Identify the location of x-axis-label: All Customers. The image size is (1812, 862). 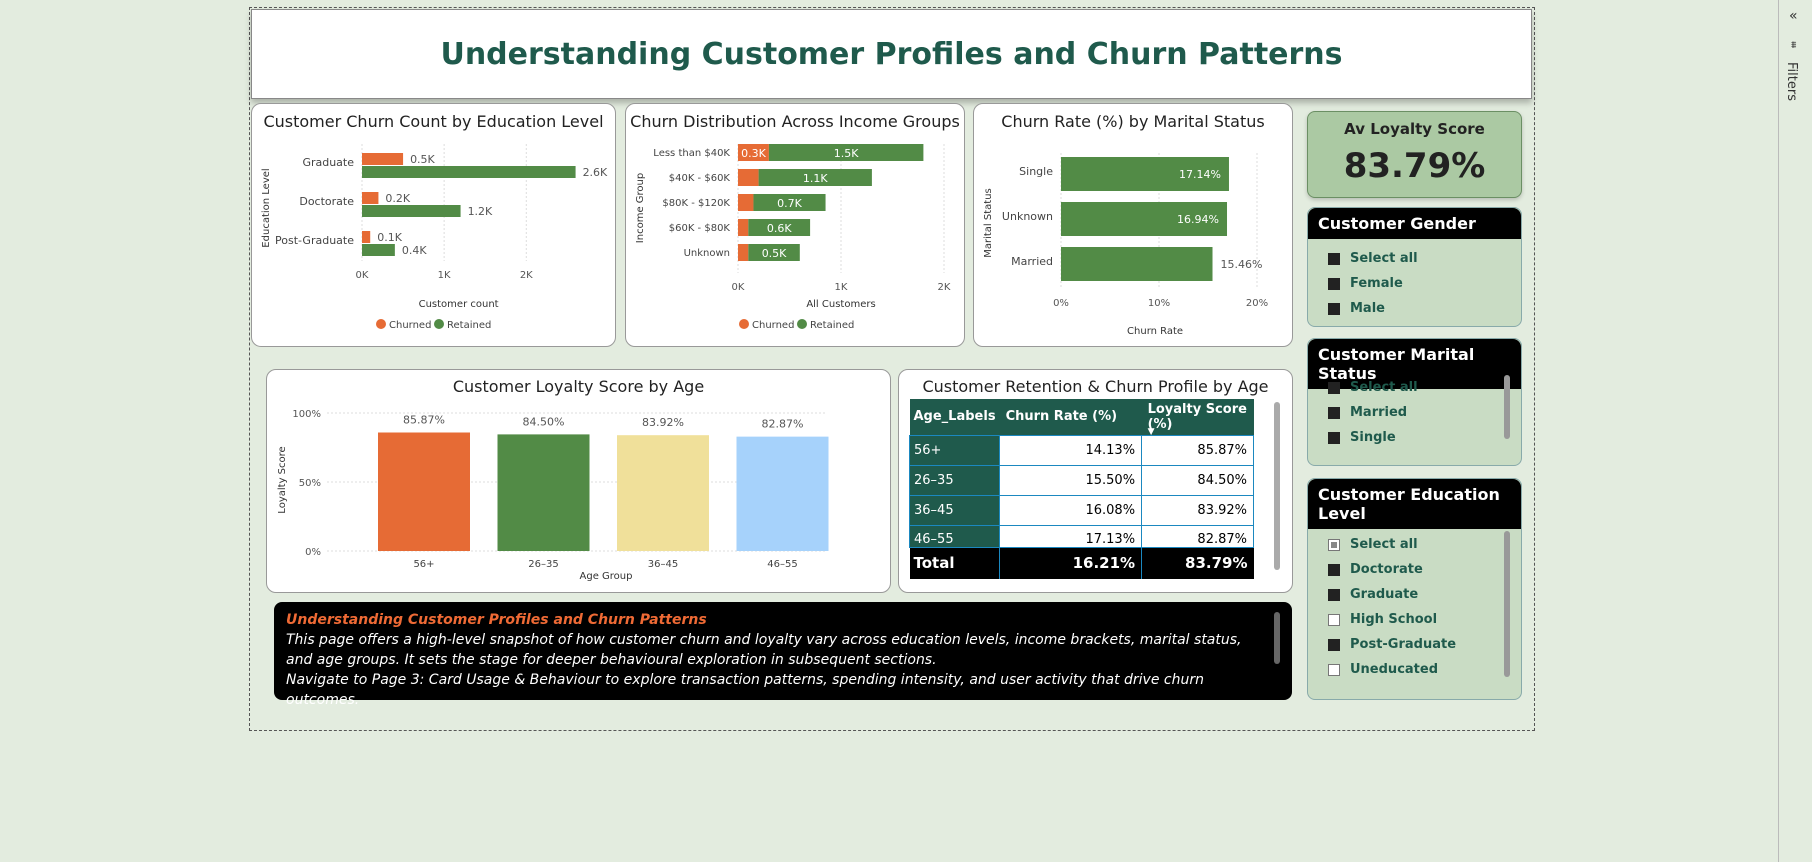
(840, 304).